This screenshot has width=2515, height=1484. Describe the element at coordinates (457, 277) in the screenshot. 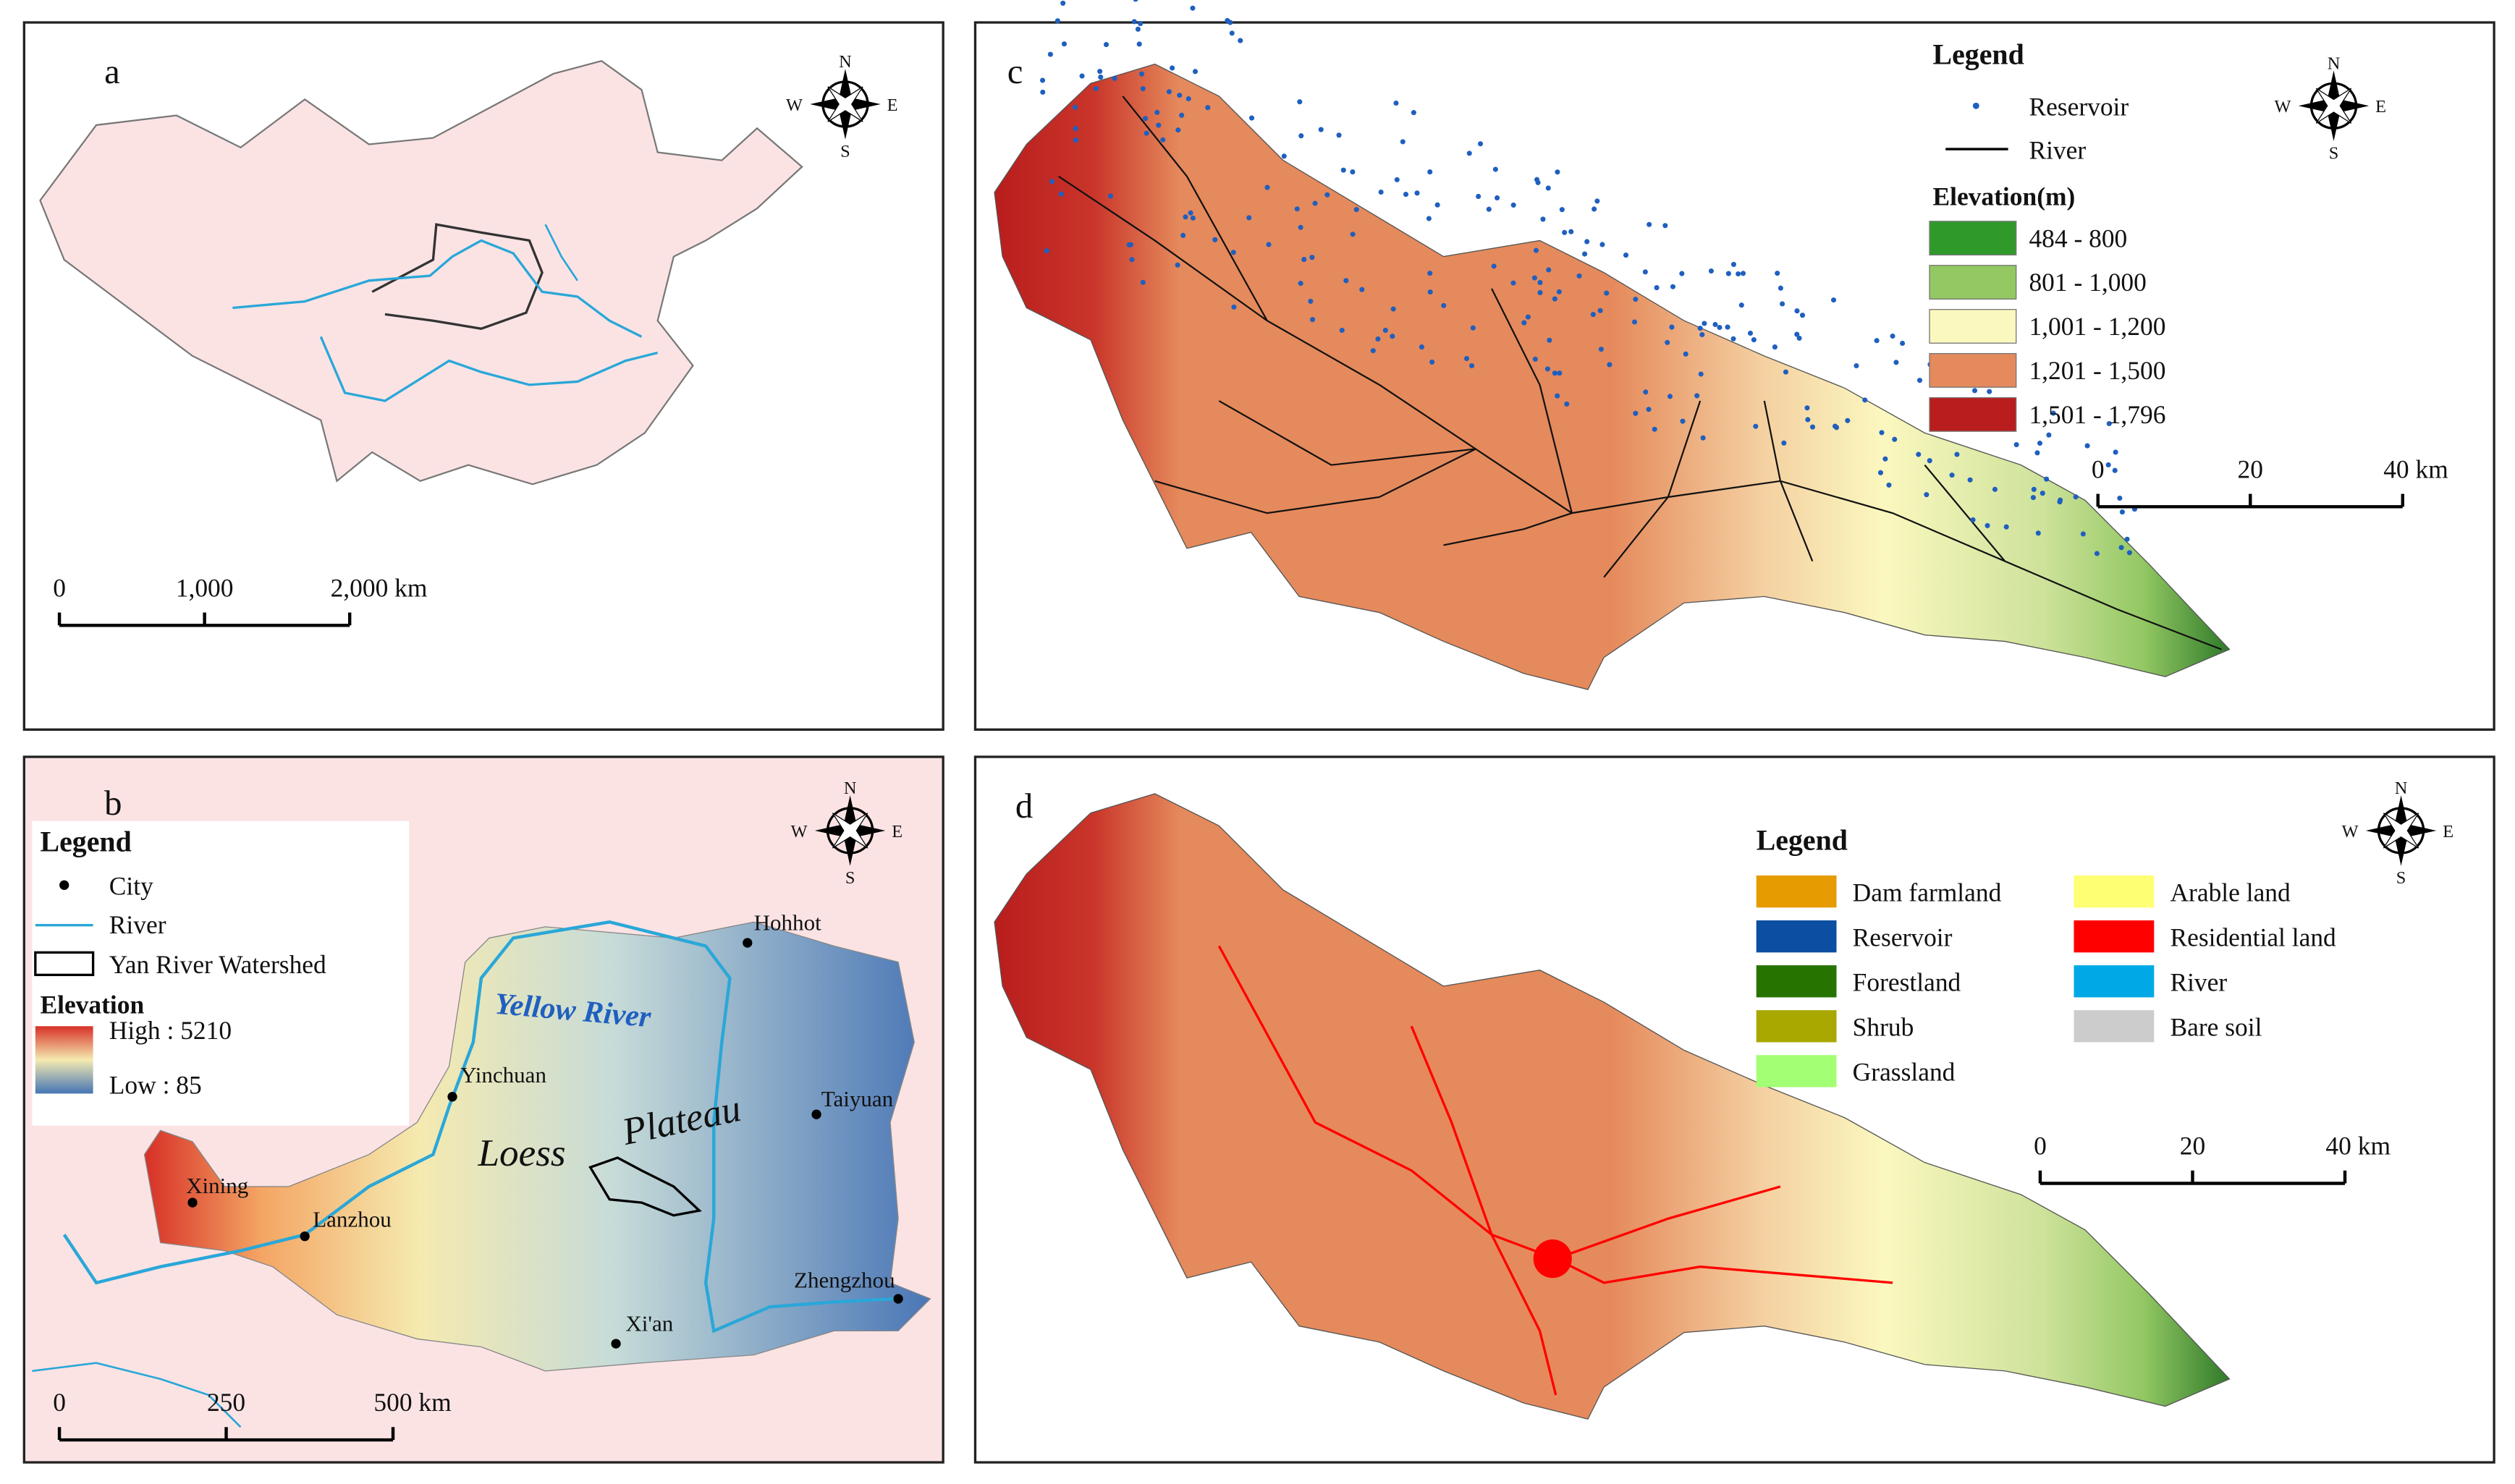

I see `region-outline` at that location.